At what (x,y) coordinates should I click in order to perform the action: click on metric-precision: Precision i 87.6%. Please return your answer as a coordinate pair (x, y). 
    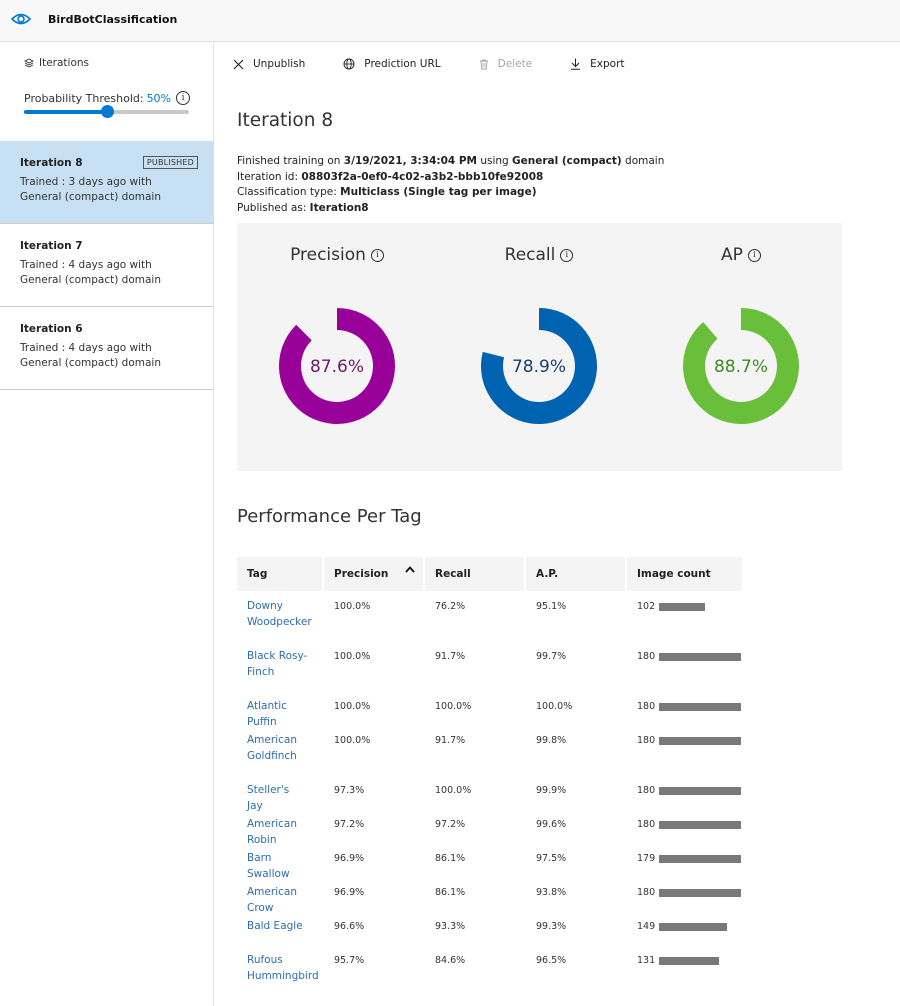
    Looking at the image, I should click on (337, 347).